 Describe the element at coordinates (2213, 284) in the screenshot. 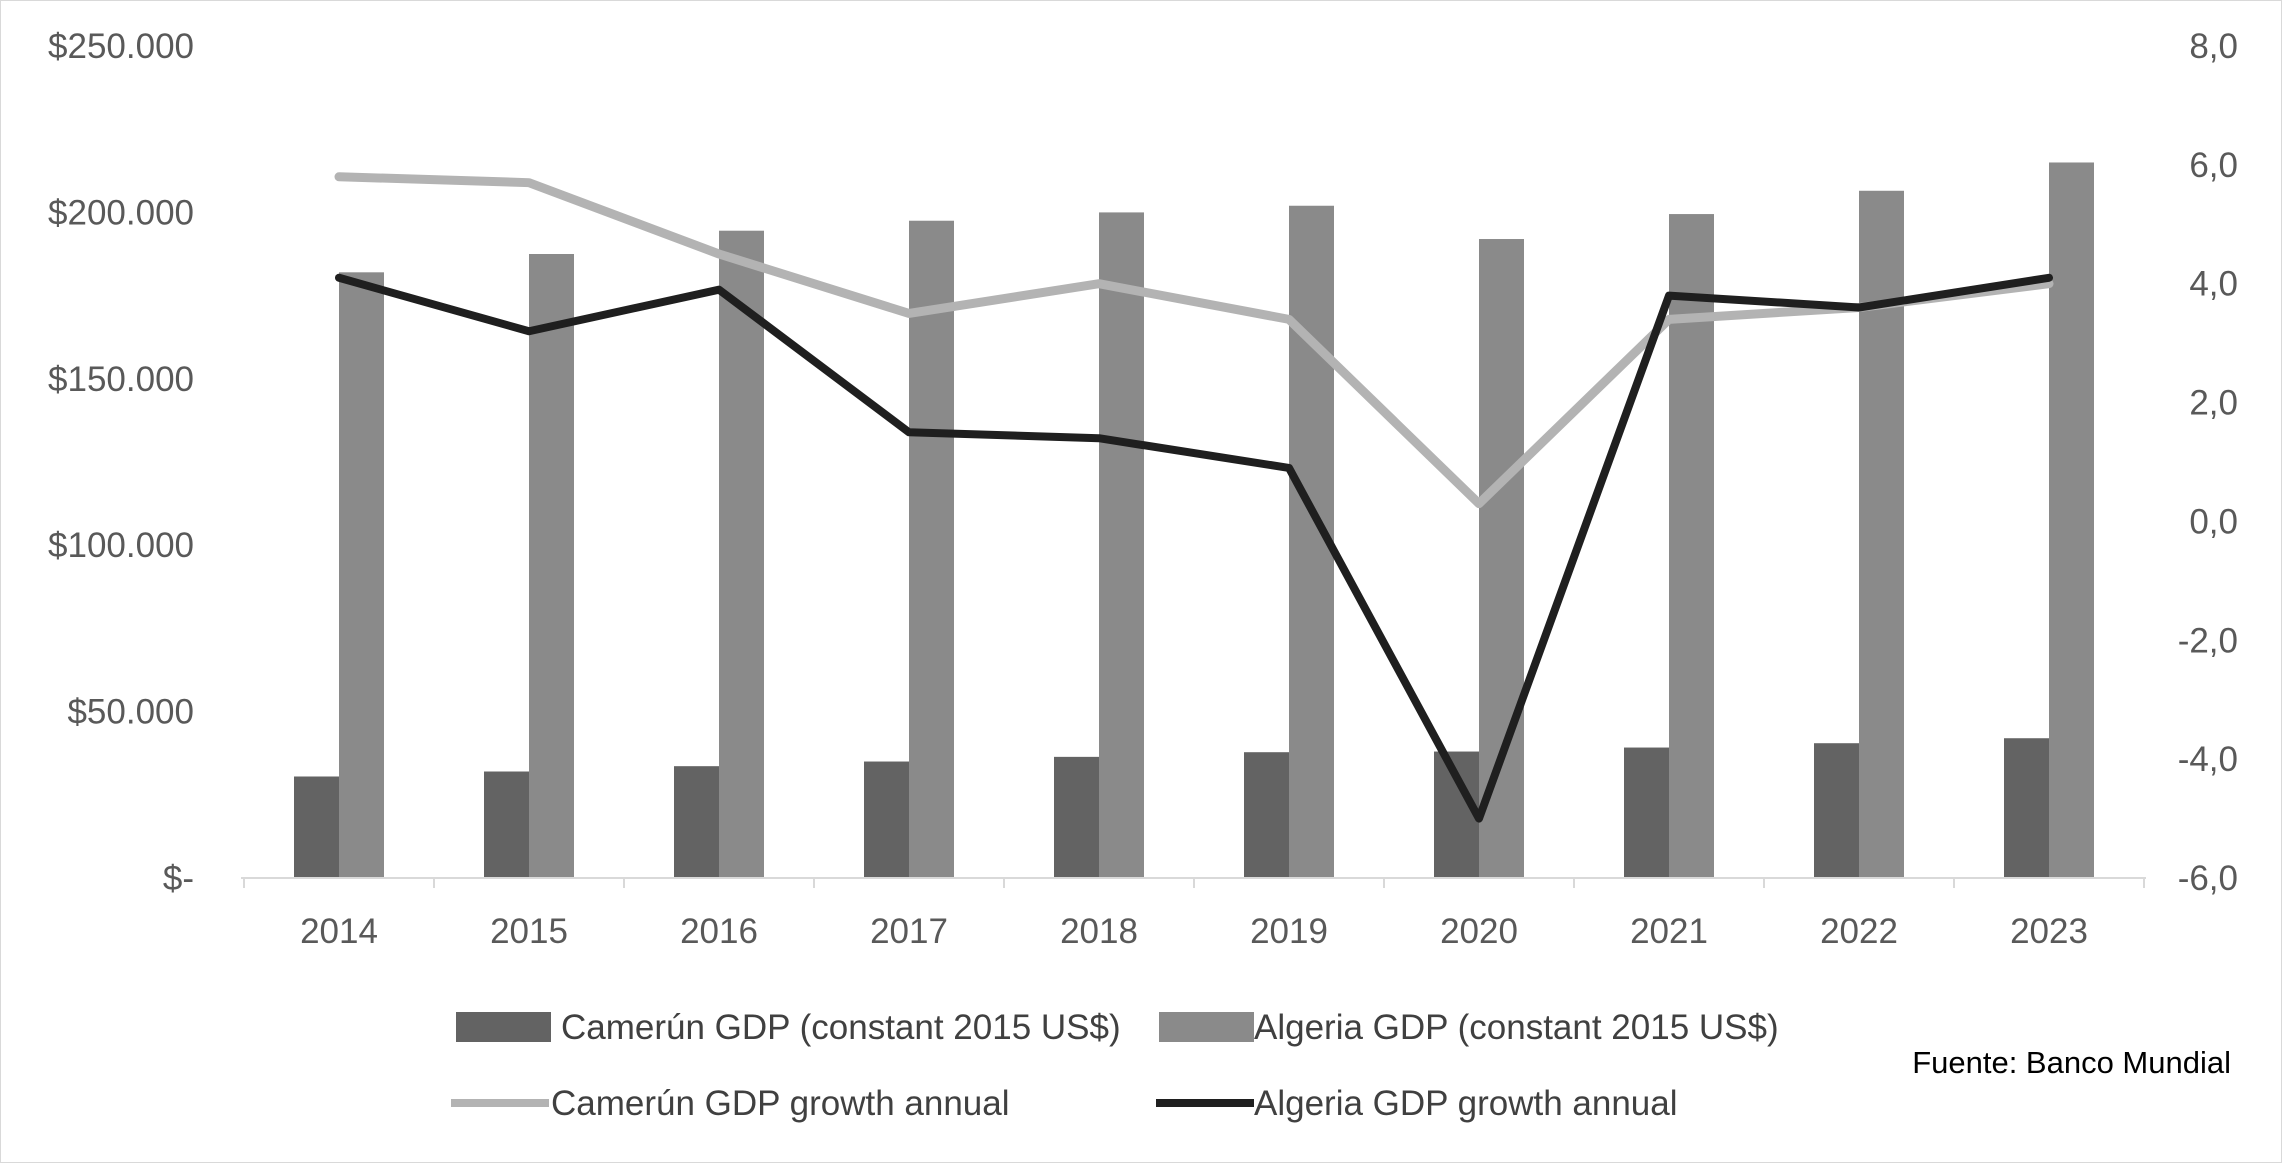

I see `right-axis-tick-label: 4,0` at that location.